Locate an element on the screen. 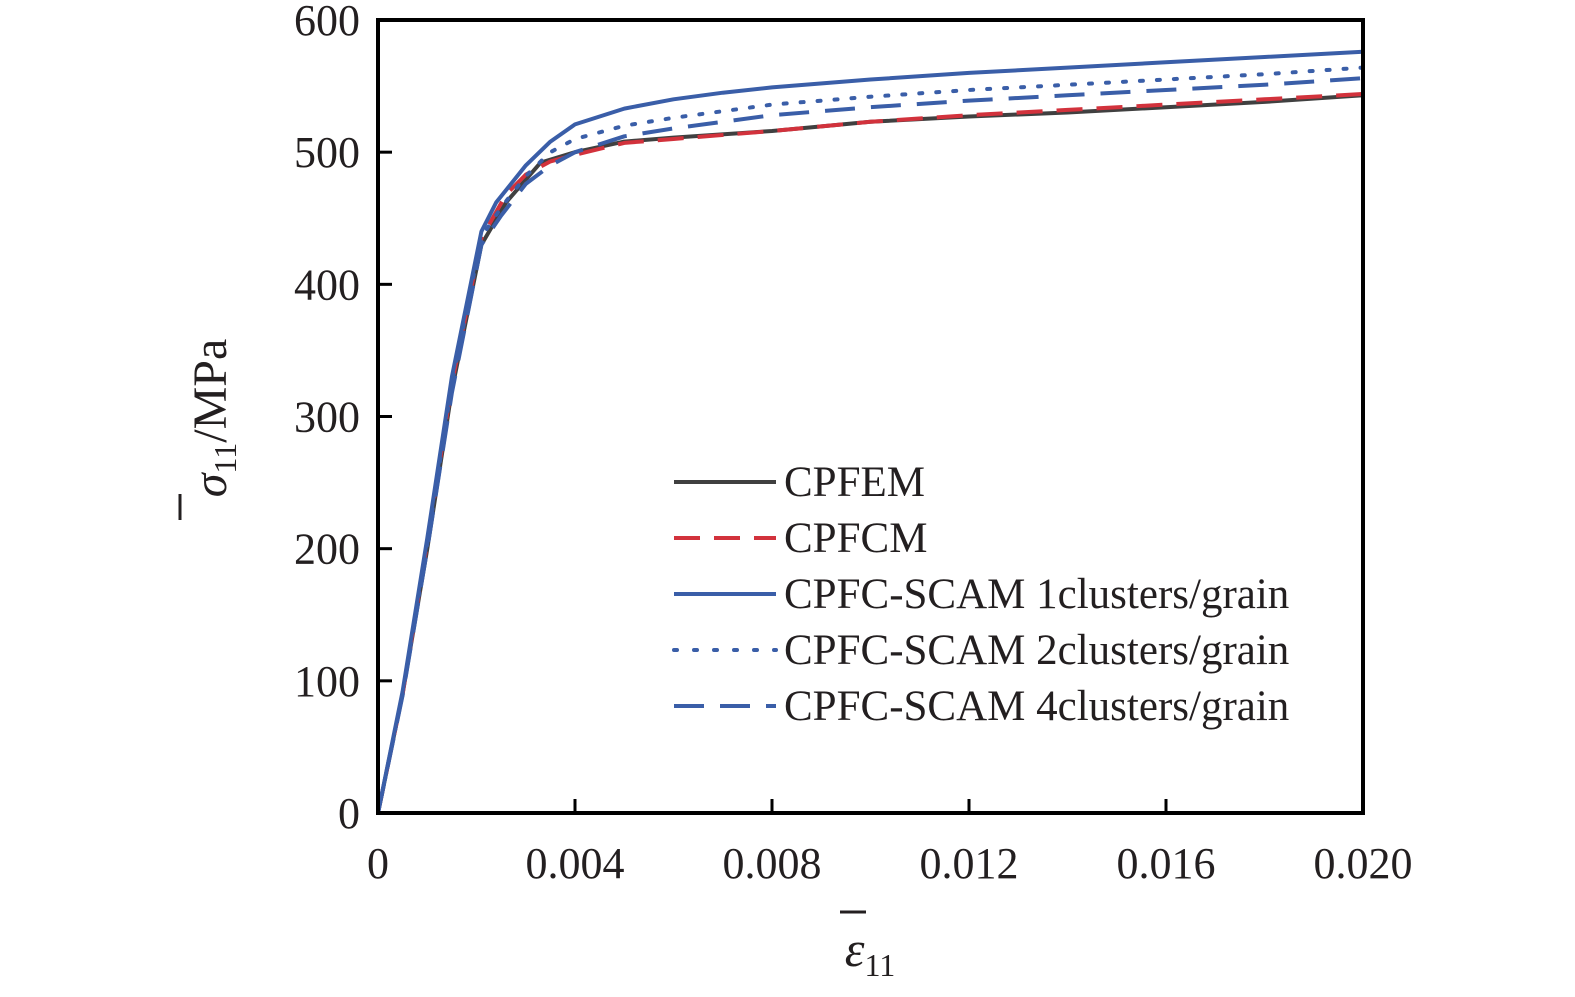  y-axis-title: σ11/MPa is located at coordinates (210, 429).